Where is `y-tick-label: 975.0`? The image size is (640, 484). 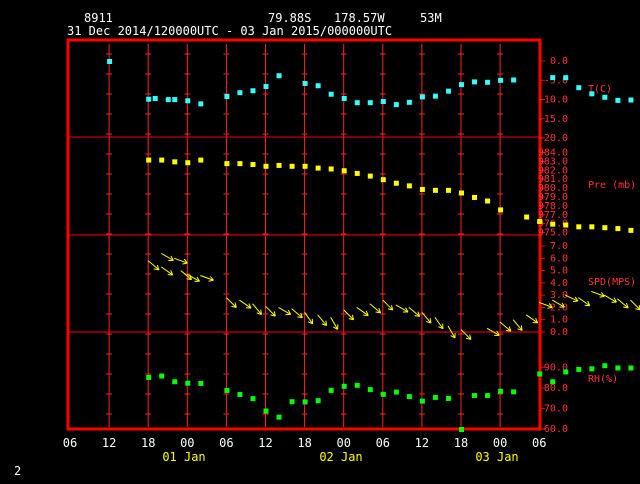 y-tick-label: 975.0 is located at coordinates (553, 233).